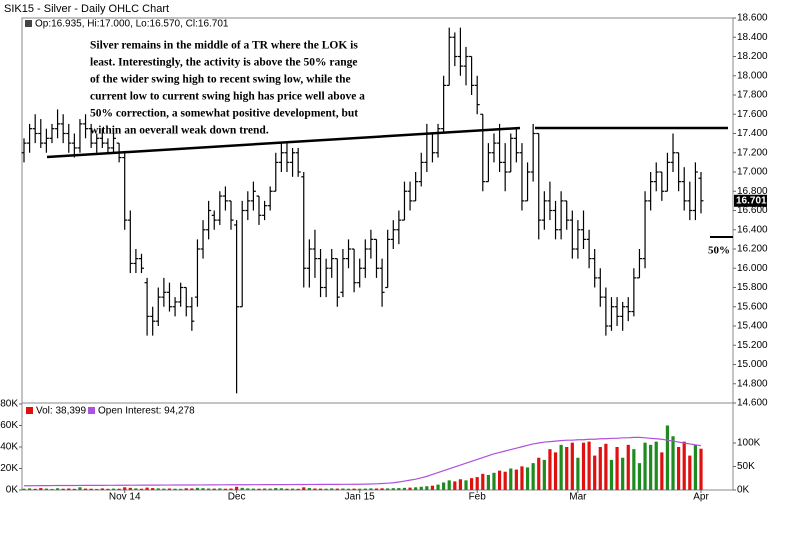 The height and width of the screenshot is (547, 800). What do you see at coordinates (9, 425) in the screenshot?
I see `y-tick-label: 60K` at bounding box center [9, 425].